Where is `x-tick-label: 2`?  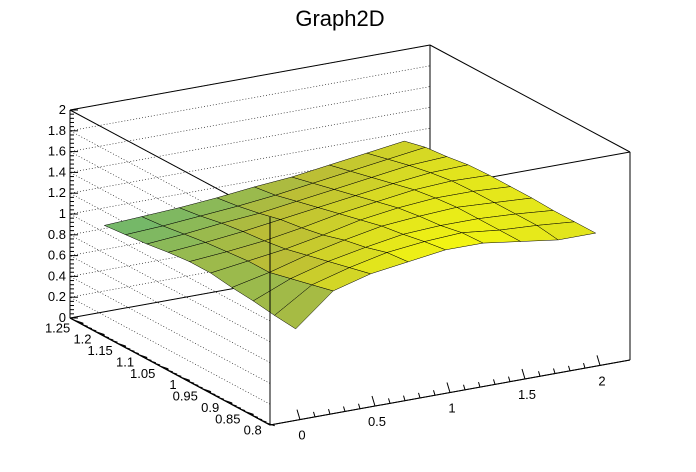
x-tick-label: 2 is located at coordinates (601, 380).